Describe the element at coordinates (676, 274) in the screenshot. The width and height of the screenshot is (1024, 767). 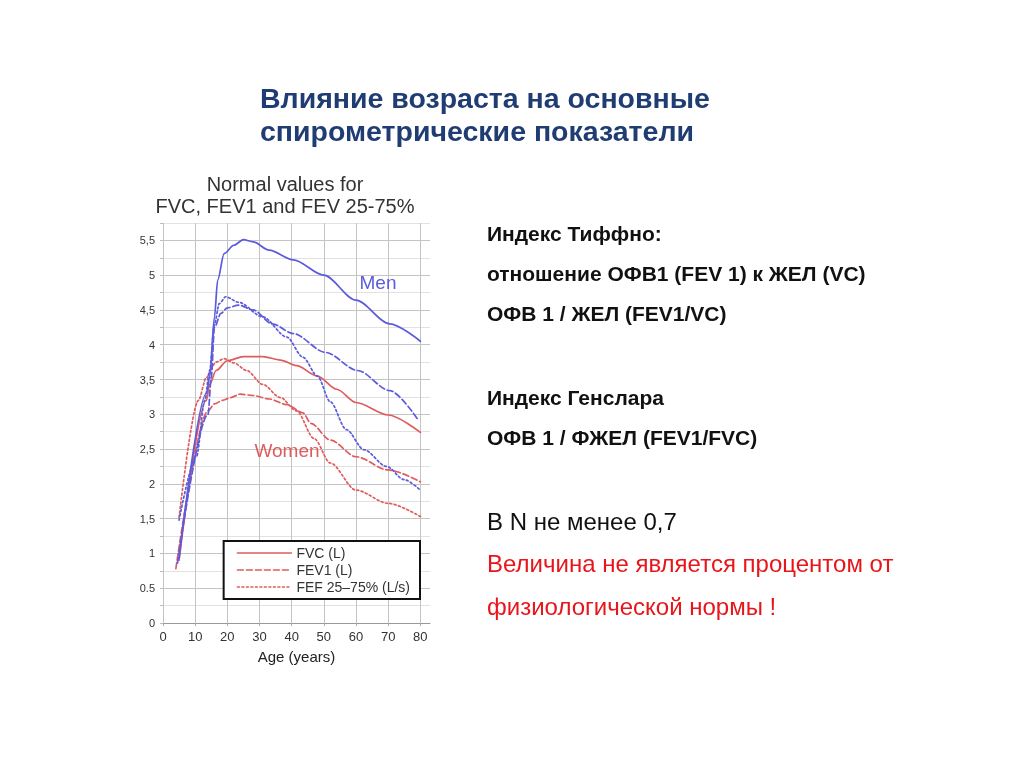
I see `text: отношение ОФВ1 (FEV 1) к ЖЕЛ (VC)` at that location.